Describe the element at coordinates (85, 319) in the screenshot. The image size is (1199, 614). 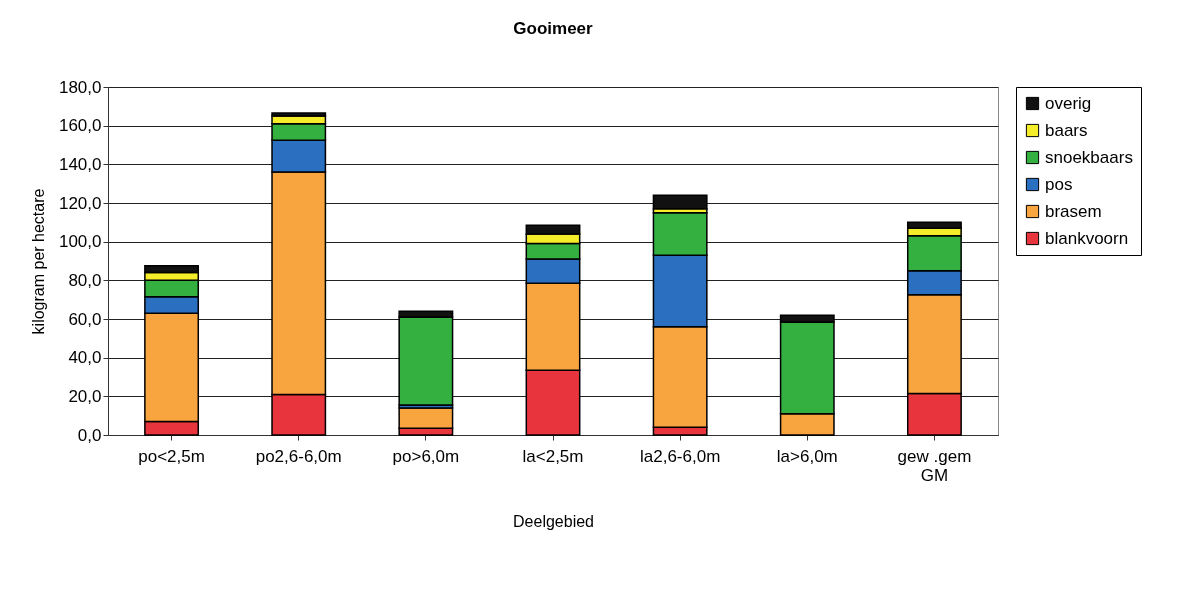
I see `y-tick-label: 60,0` at that location.